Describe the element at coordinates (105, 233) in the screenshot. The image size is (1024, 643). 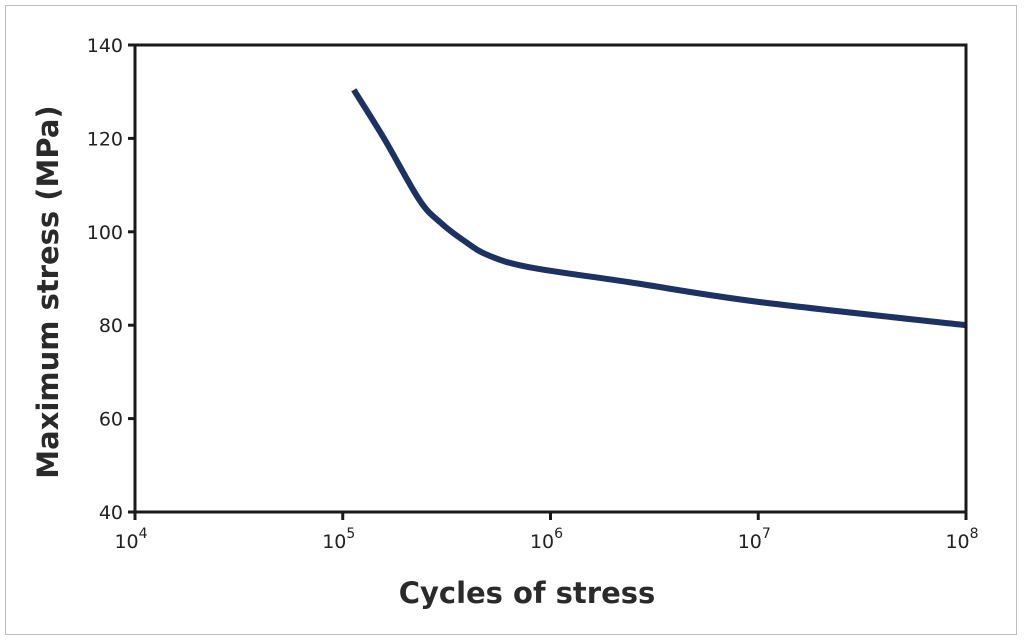
I see `y-tick-label: 100` at that location.